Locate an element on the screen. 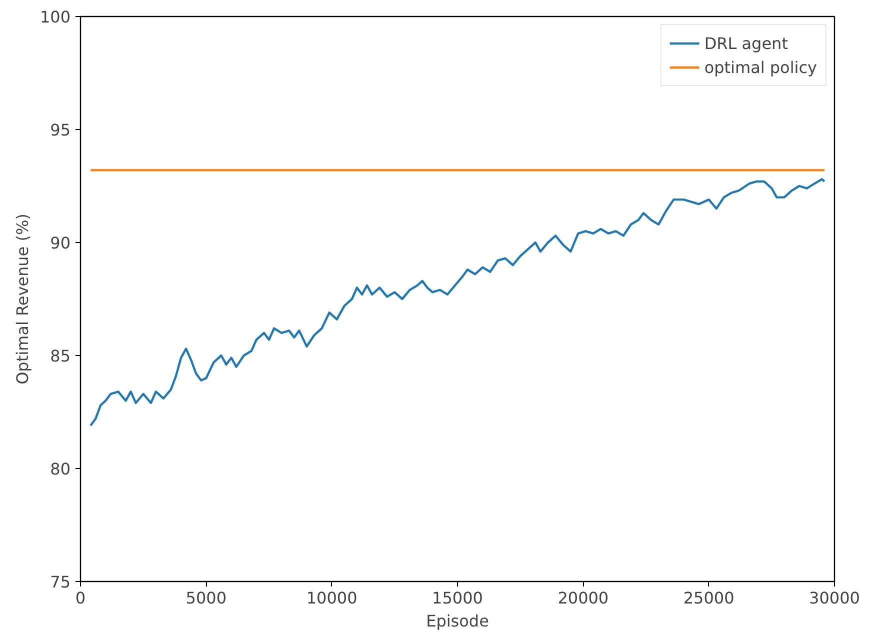  x-tick-label: 5000 is located at coordinates (206, 598).